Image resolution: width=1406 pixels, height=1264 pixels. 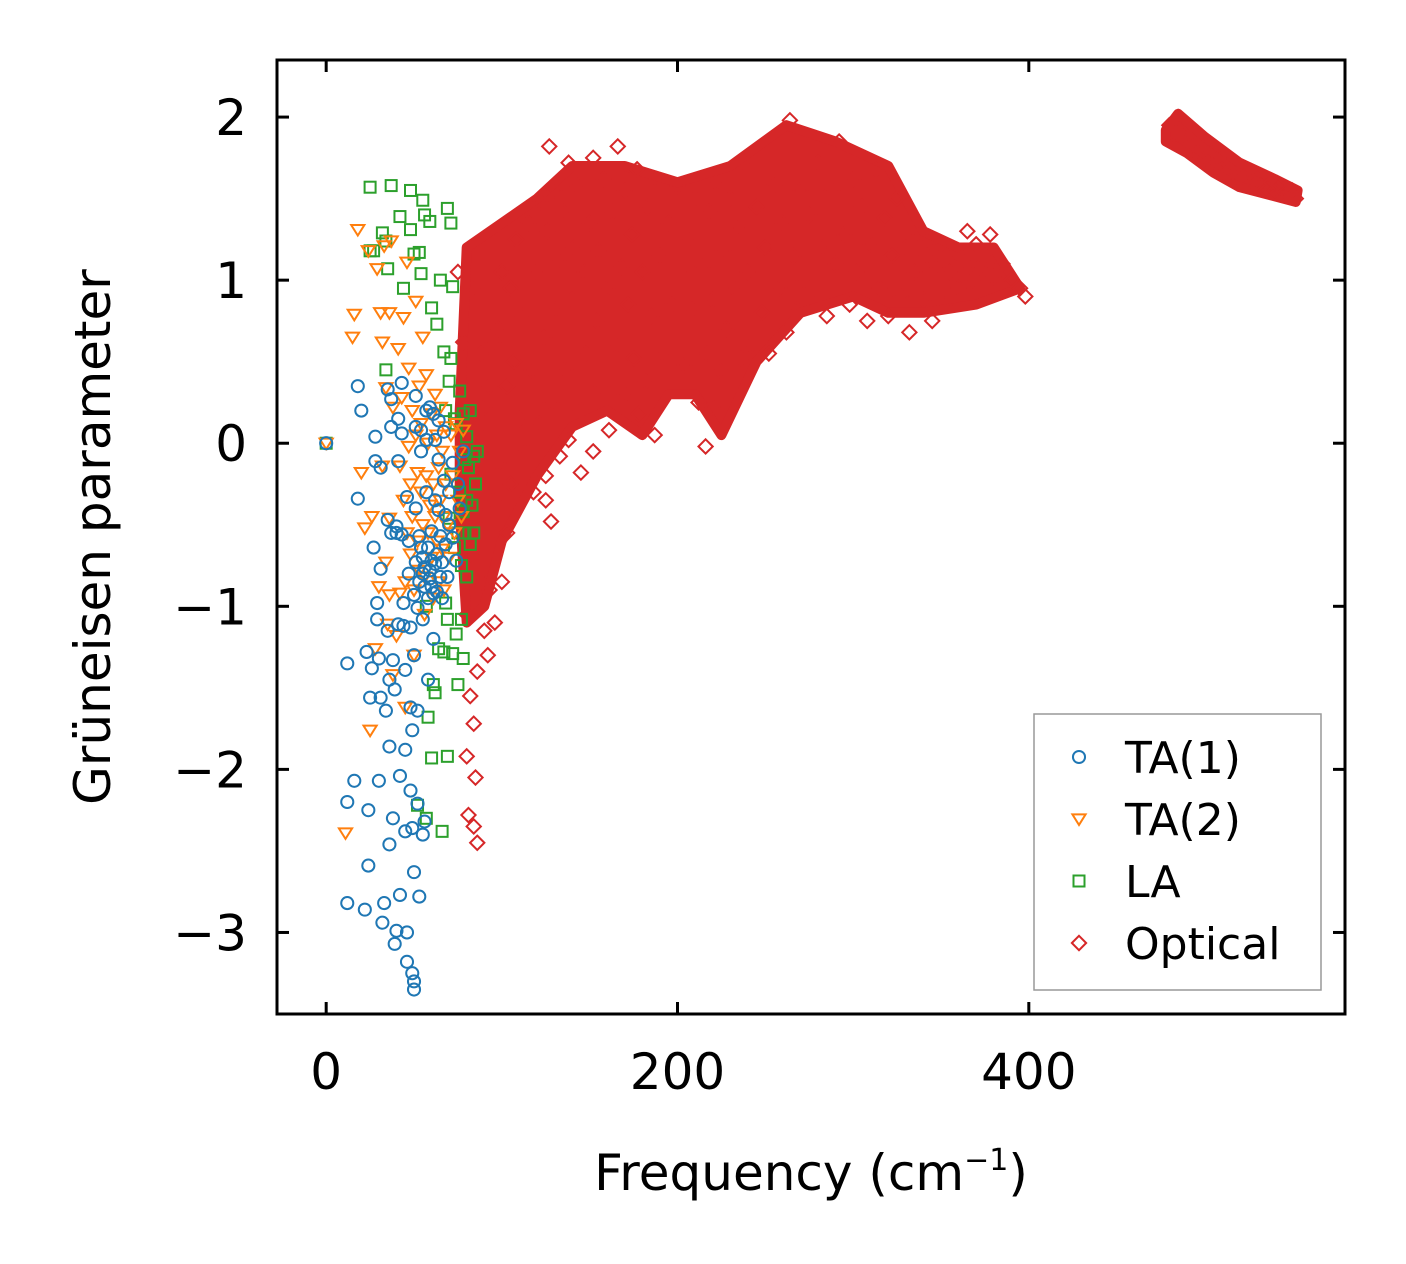 What do you see at coordinates (1153, 882) in the screenshot?
I see `legend-la-label: LA` at bounding box center [1153, 882].